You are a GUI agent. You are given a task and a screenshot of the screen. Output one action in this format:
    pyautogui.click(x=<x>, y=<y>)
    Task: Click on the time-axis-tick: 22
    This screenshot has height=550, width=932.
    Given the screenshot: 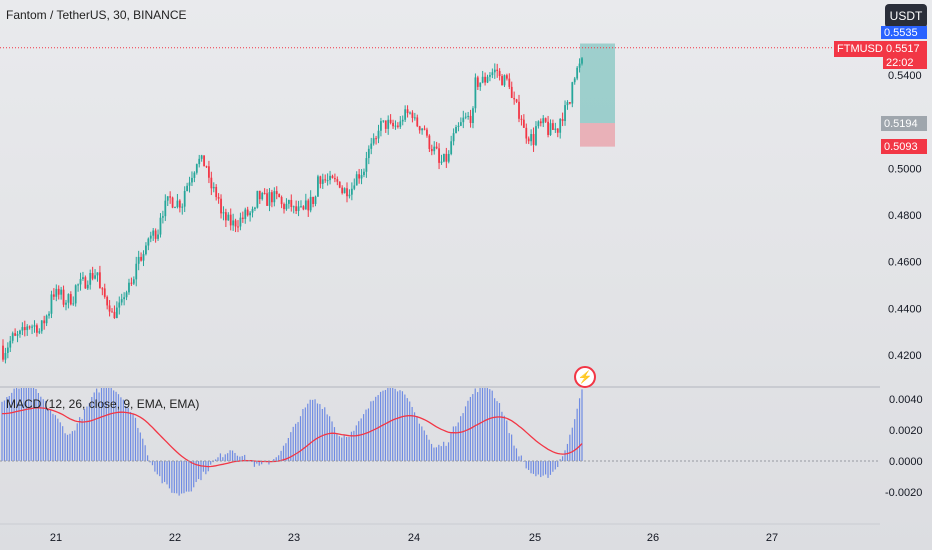 What is the action you would take?
    pyautogui.click(x=175, y=538)
    